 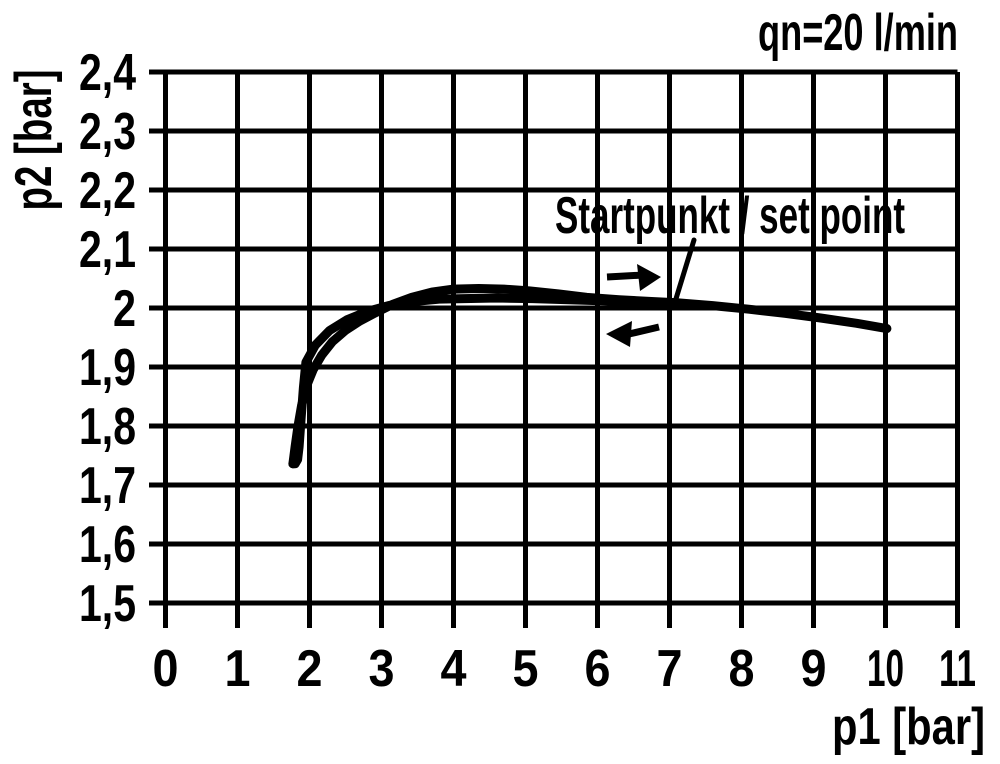 What do you see at coordinates (633, 277) in the screenshot?
I see `increase-direction-arrow-icon` at bounding box center [633, 277].